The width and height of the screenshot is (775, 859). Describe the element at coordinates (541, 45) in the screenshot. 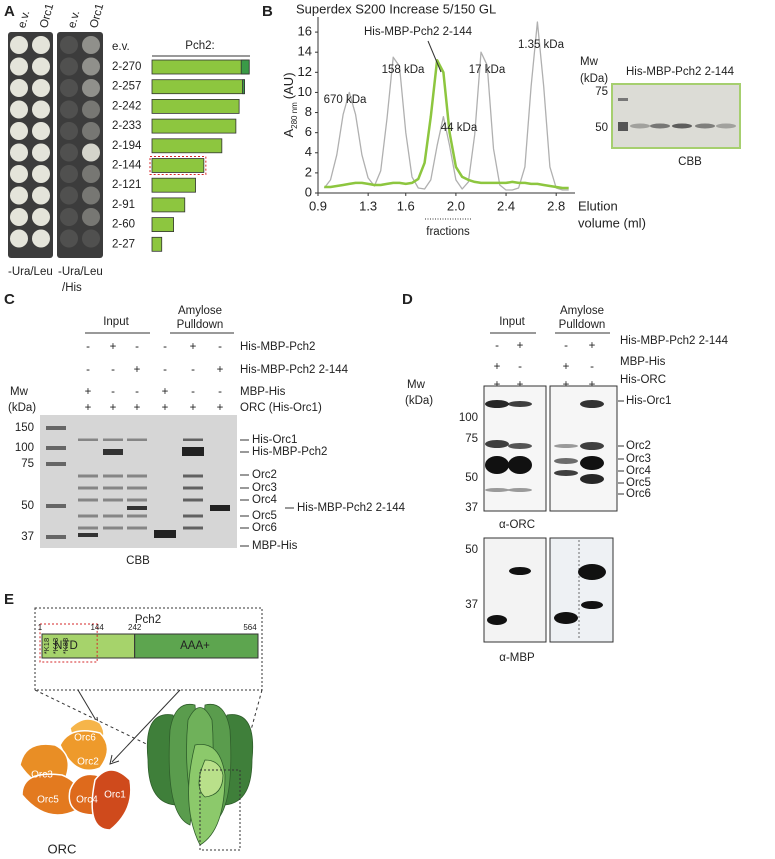

I see `annotation: 1.35 kDa` at that location.